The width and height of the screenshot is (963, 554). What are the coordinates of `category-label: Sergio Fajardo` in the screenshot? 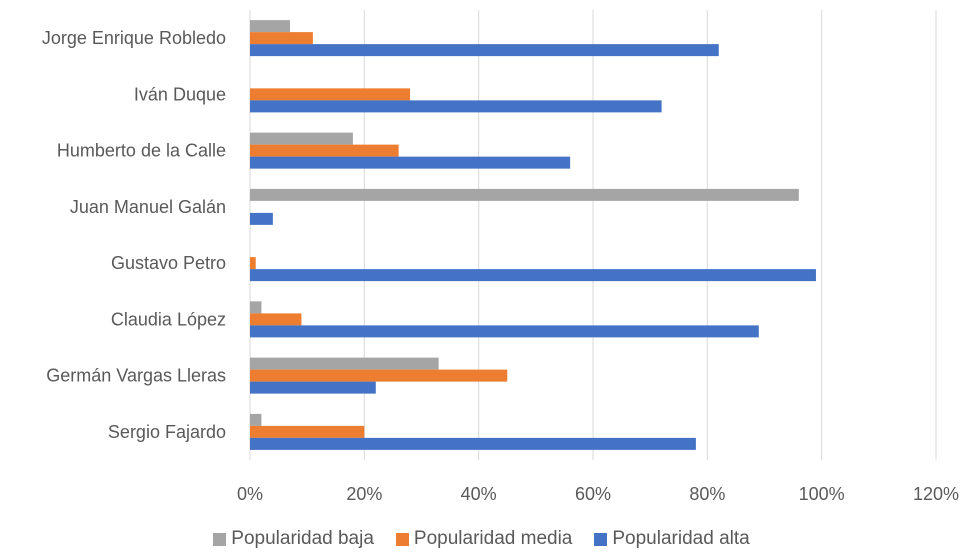 It's located at (167, 432).